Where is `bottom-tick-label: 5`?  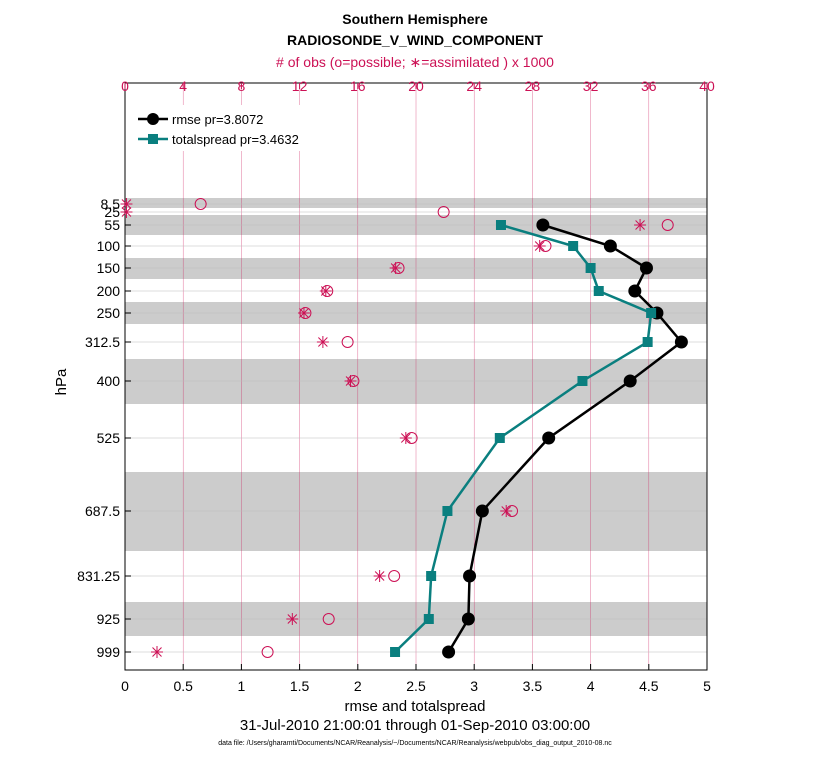 bottom-tick-label: 5 is located at coordinates (707, 686).